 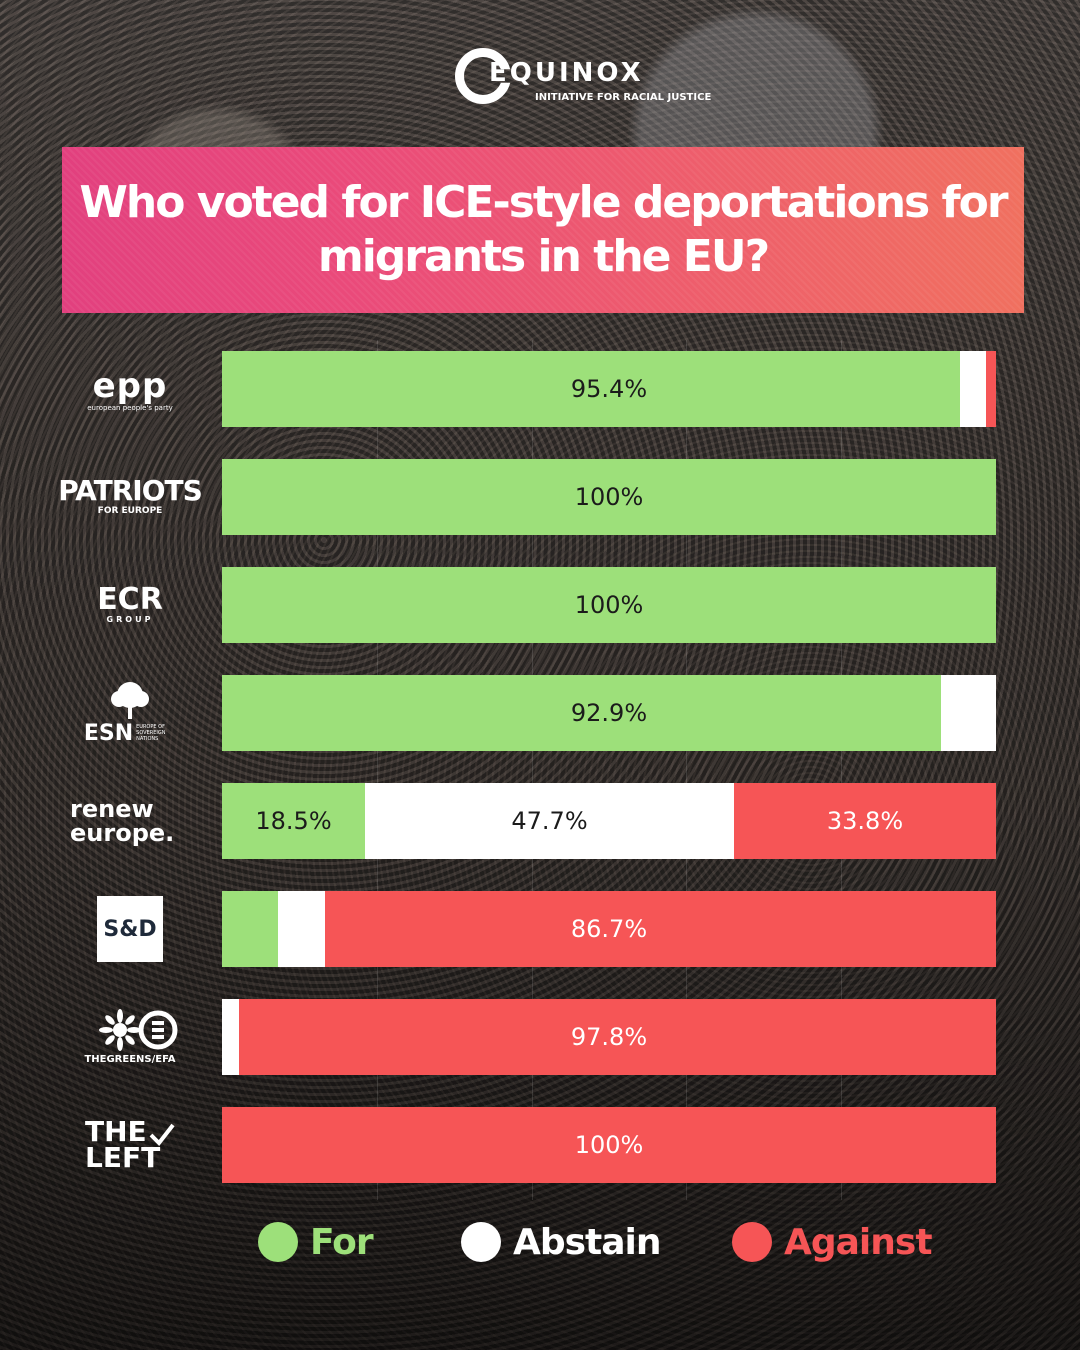 I want to click on chart-row-esn: ESN EUROPE OF SOVEREIGN NATIONS 92.9%, so click(x=540, y=713).